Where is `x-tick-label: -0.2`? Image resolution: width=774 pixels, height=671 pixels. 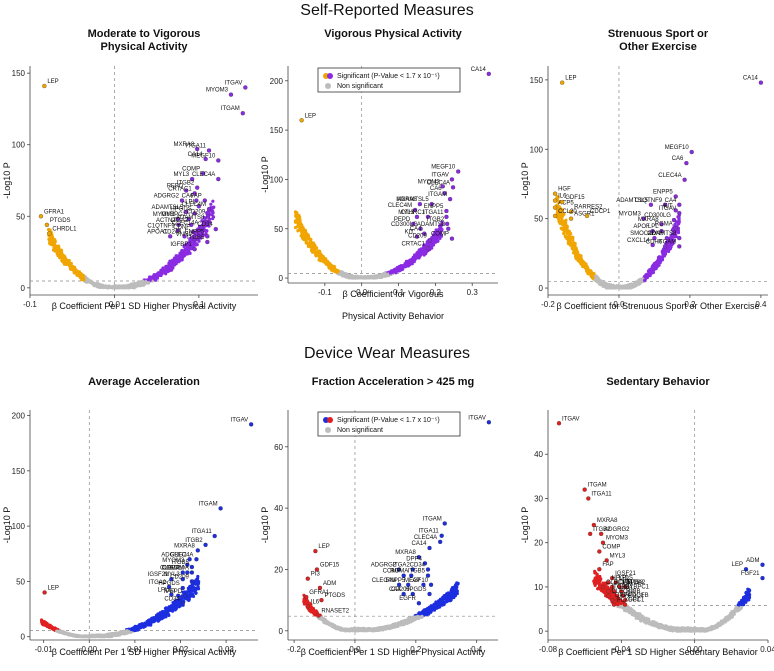 x-tick-label: -0.2 is located at coordinates (548, 304).